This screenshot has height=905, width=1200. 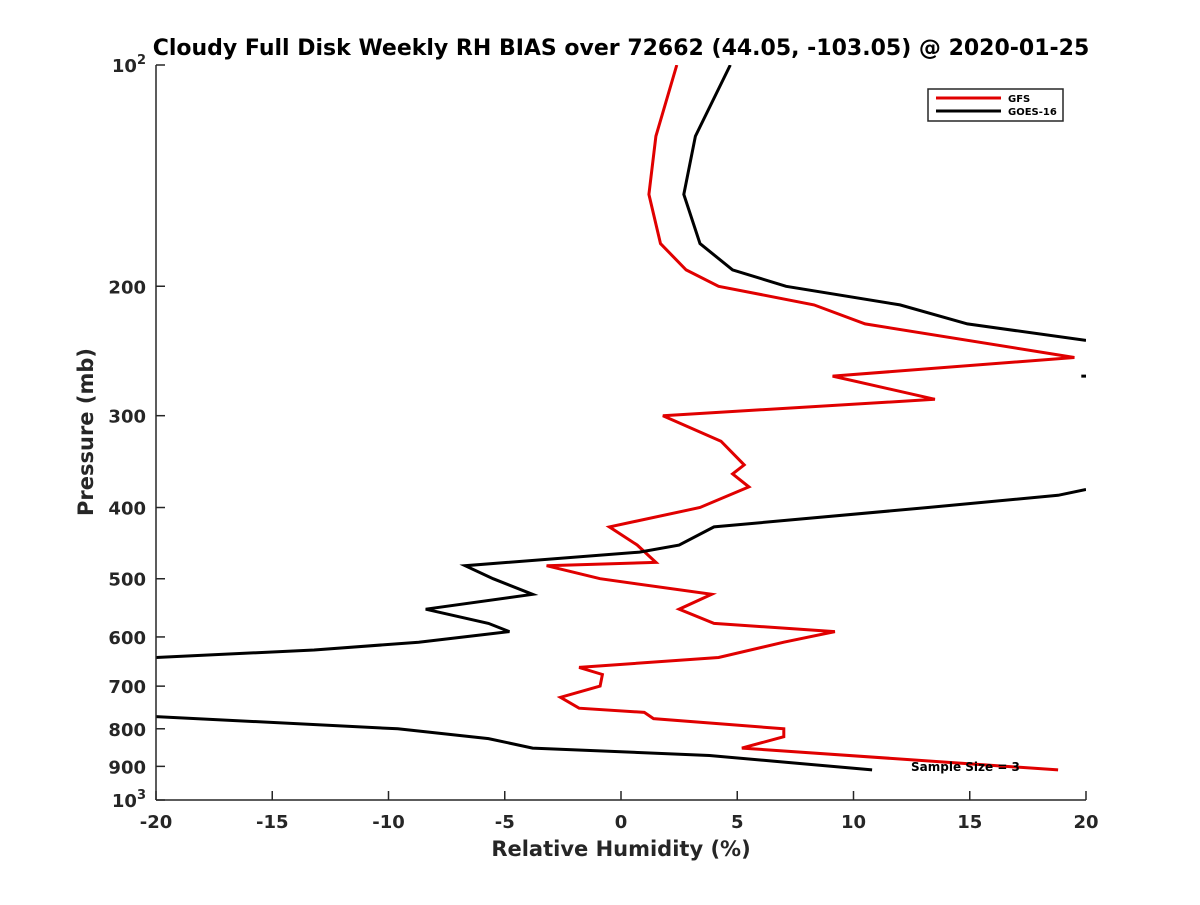 I want to click on sample-size-annotation: Sample Size = 3, so click(x=965, y=767).